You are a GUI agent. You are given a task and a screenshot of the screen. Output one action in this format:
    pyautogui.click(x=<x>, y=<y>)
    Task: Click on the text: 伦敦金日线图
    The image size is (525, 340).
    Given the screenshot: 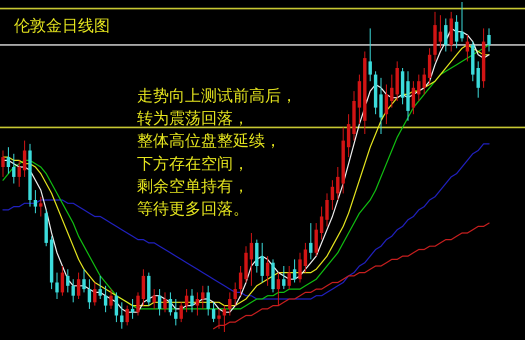 What is the action you would take?
    pyautogui.click(x=62, y=25)
    